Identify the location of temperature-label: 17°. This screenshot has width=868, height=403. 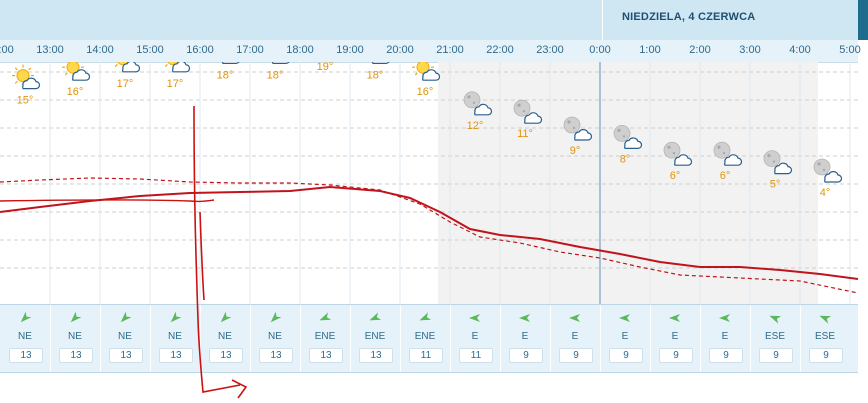
(175, 84).